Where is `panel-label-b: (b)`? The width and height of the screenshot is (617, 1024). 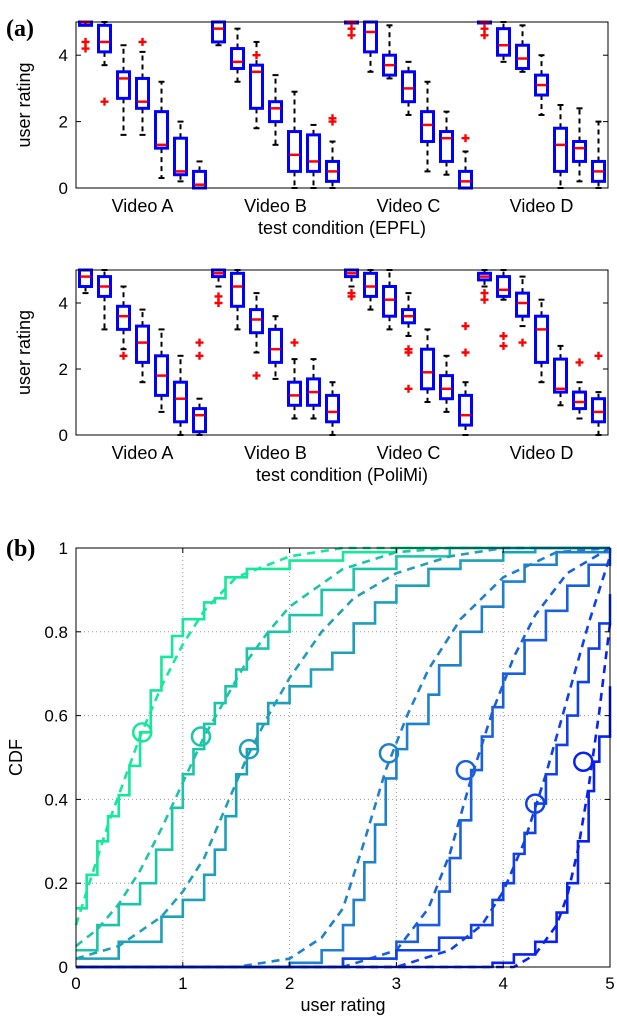 panel-label-b: (b) is located at coordinates (20, 549).